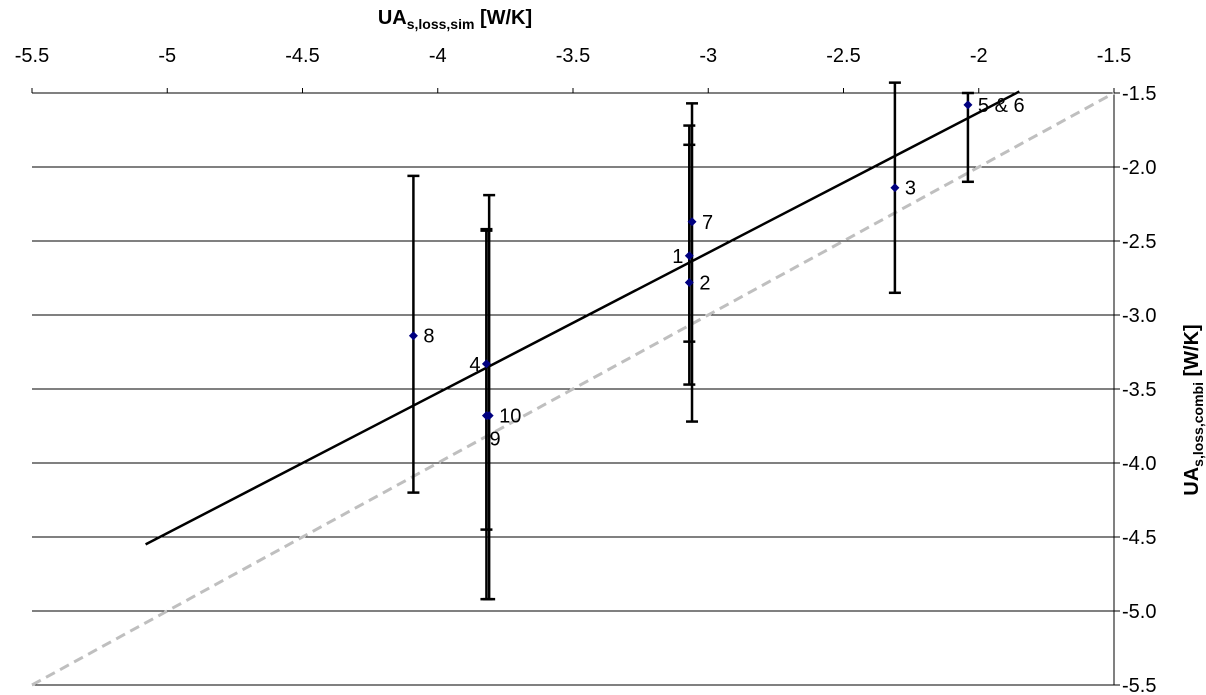  What do you see at coordinates (1139, 464) in the screenshot?
I see `y-tick-label: -4.0` at bounding box center [1139, 464].